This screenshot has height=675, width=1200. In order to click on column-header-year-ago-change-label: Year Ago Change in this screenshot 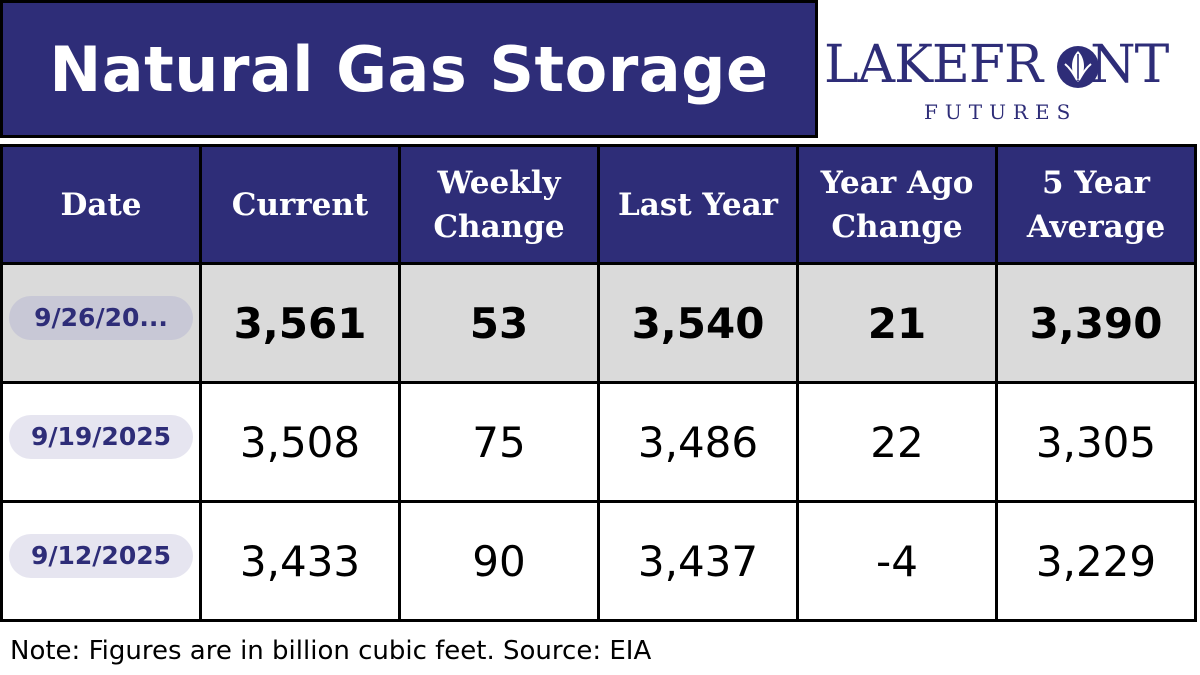, I will do `click(897, 204)`.